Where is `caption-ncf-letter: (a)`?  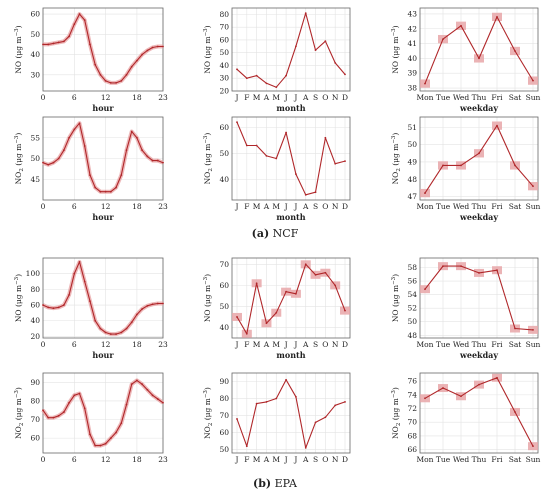
caption-ncf-letter: (a) is located at coordinates (260, 233).